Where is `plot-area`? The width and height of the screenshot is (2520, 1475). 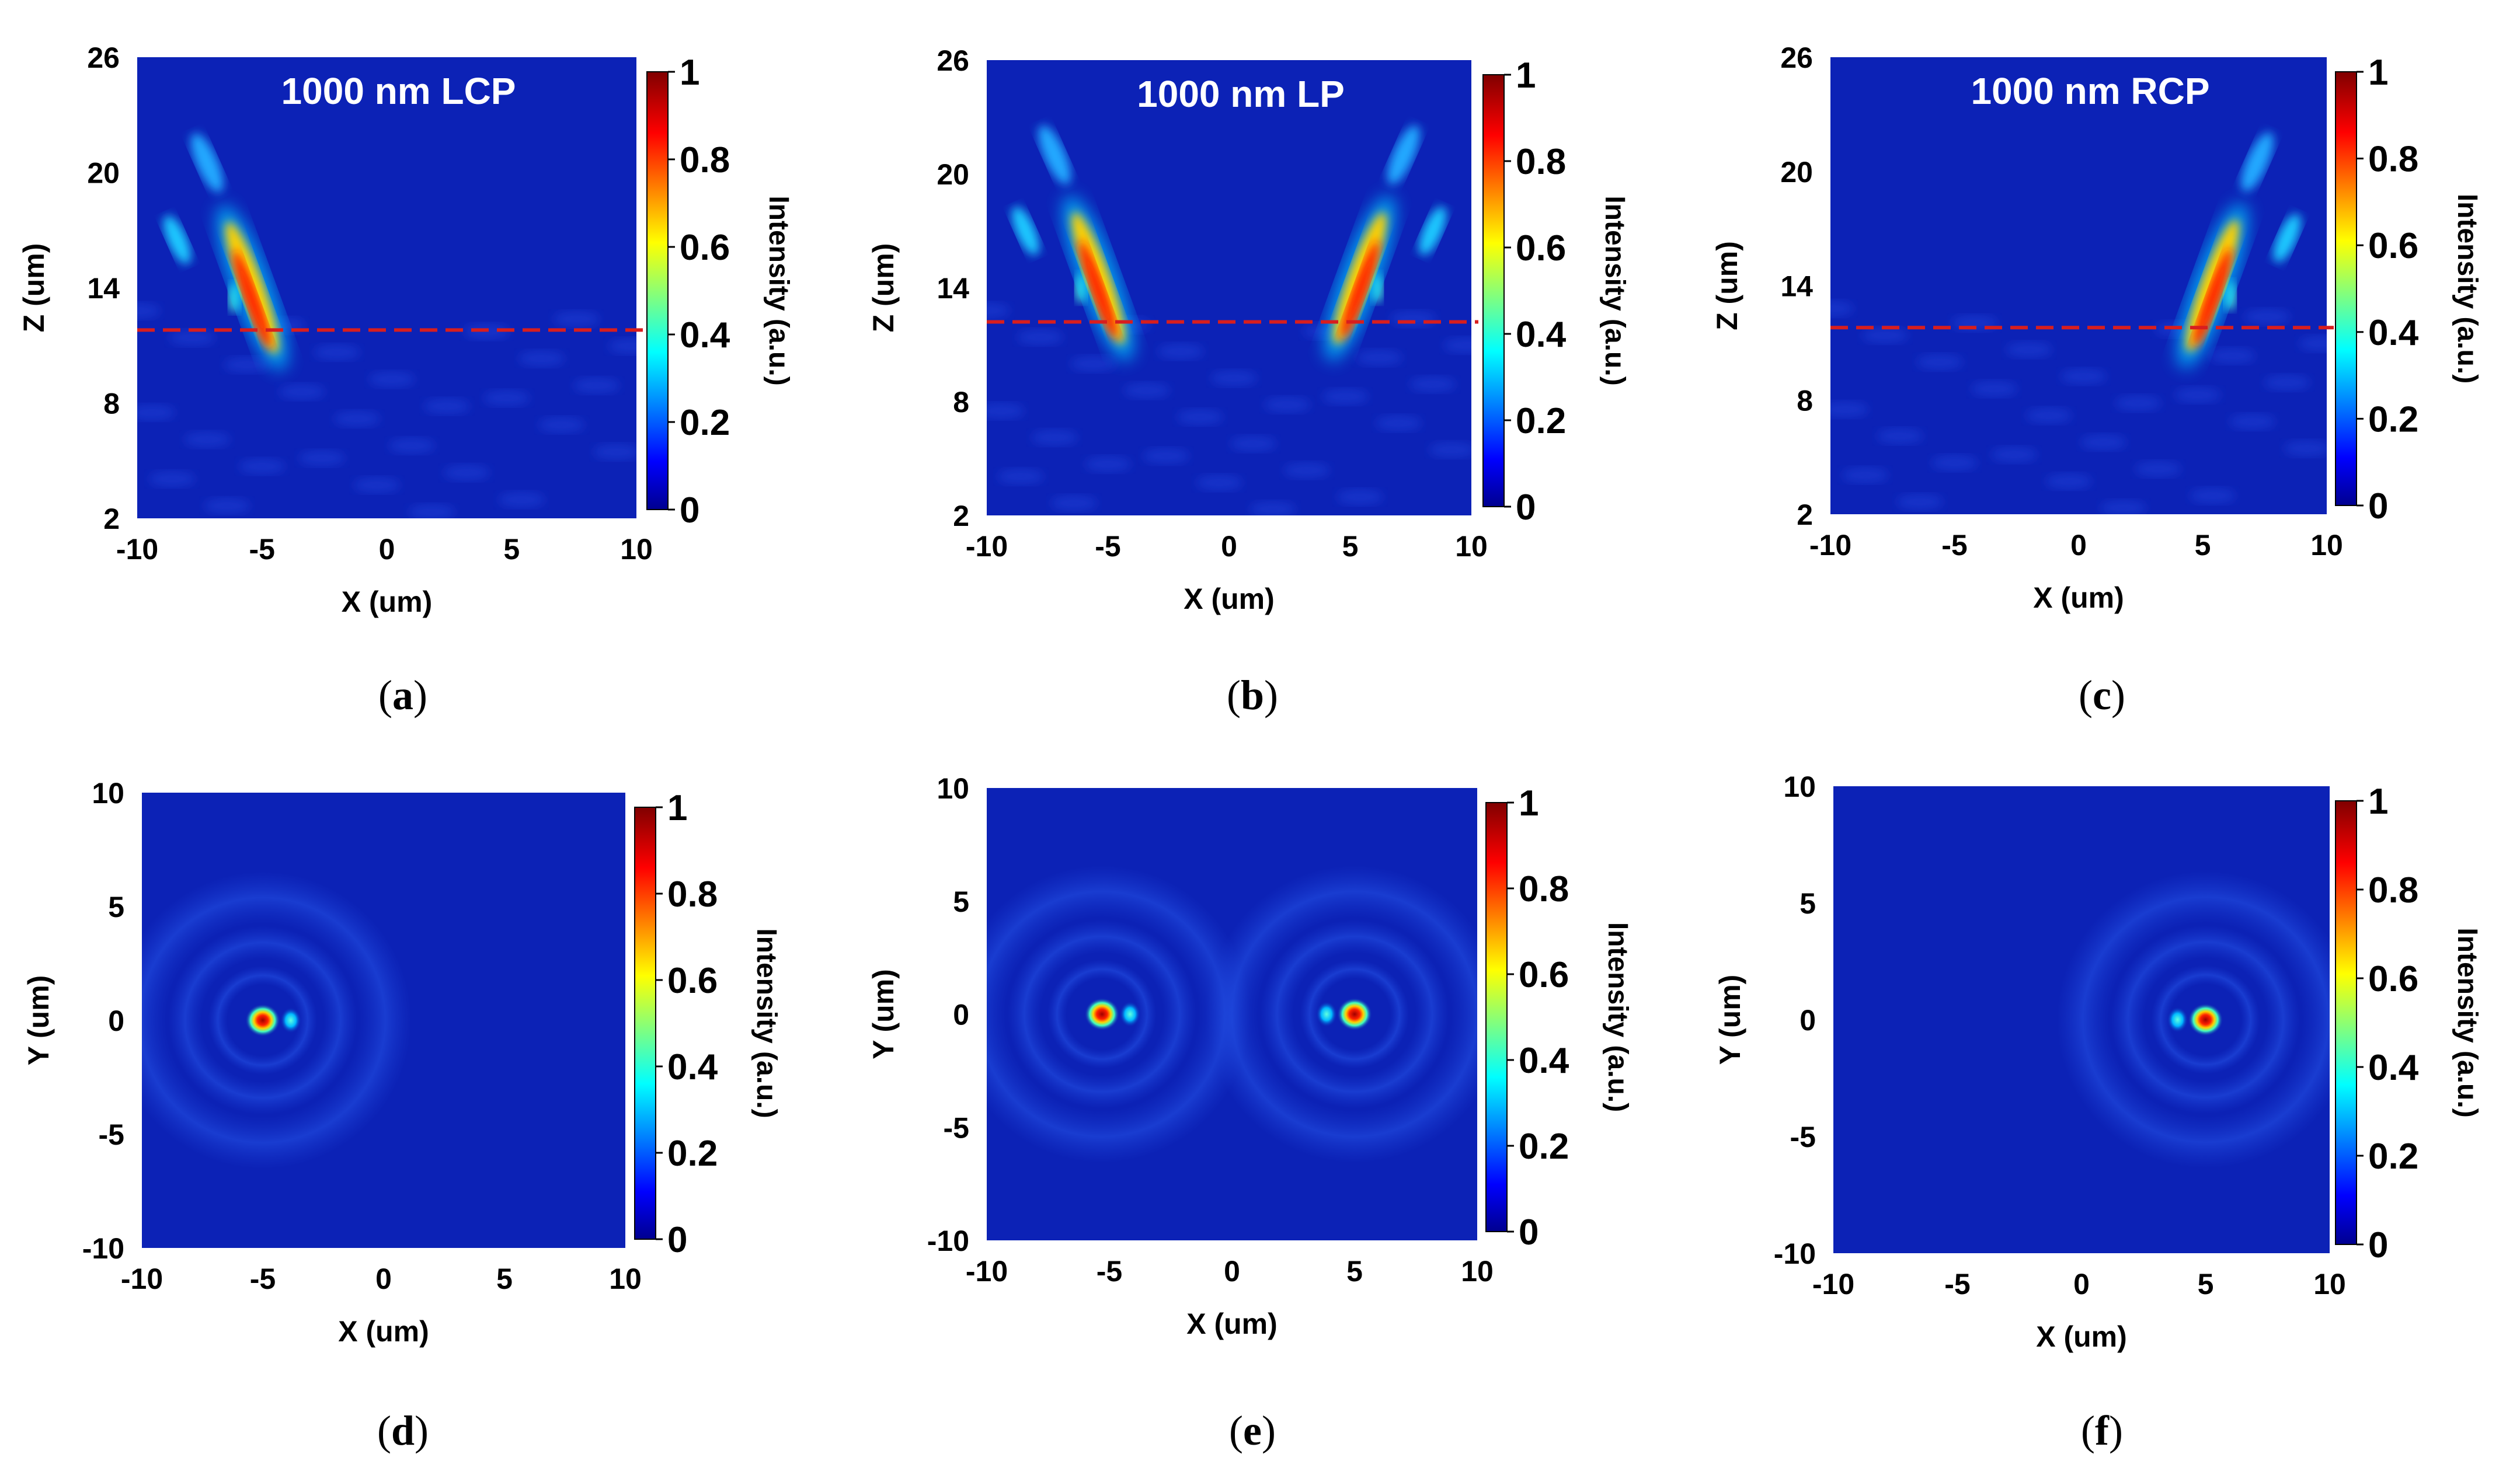
plot-area is located at coordinates (386, 287).